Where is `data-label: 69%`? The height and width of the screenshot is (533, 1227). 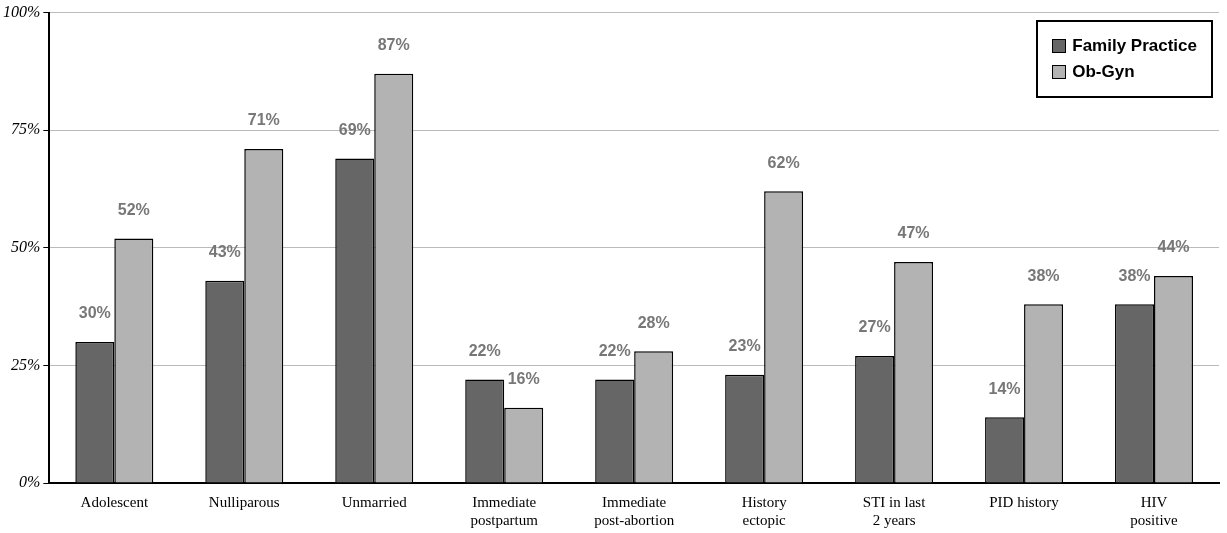
data-label: 69% is located at coordinates (354, 129).